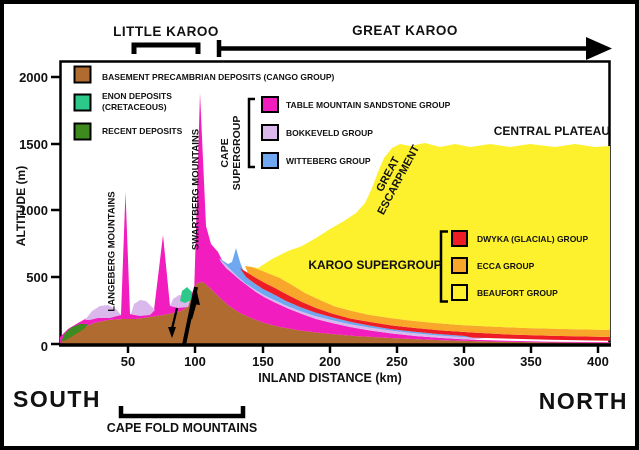 The width and height of the screenshot is (639, 450). What do you see at coordinates (598, 361) in the screenshot?
I see `x-tick-label: 400` at bounding box center [598, 361].